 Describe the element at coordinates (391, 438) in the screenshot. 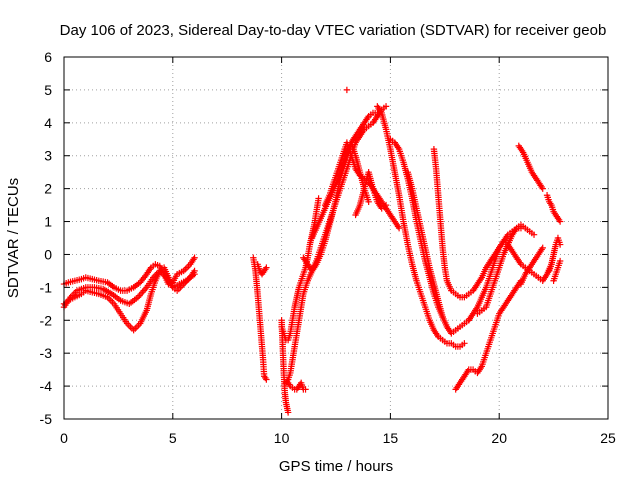

I see `x-tick-label: 15` at that location.